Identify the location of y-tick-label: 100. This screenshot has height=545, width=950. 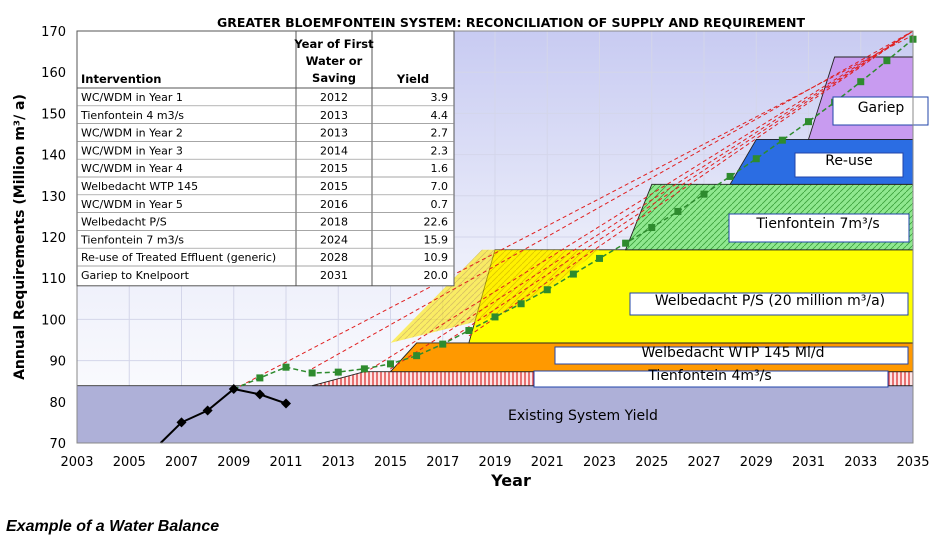
(53, 320).